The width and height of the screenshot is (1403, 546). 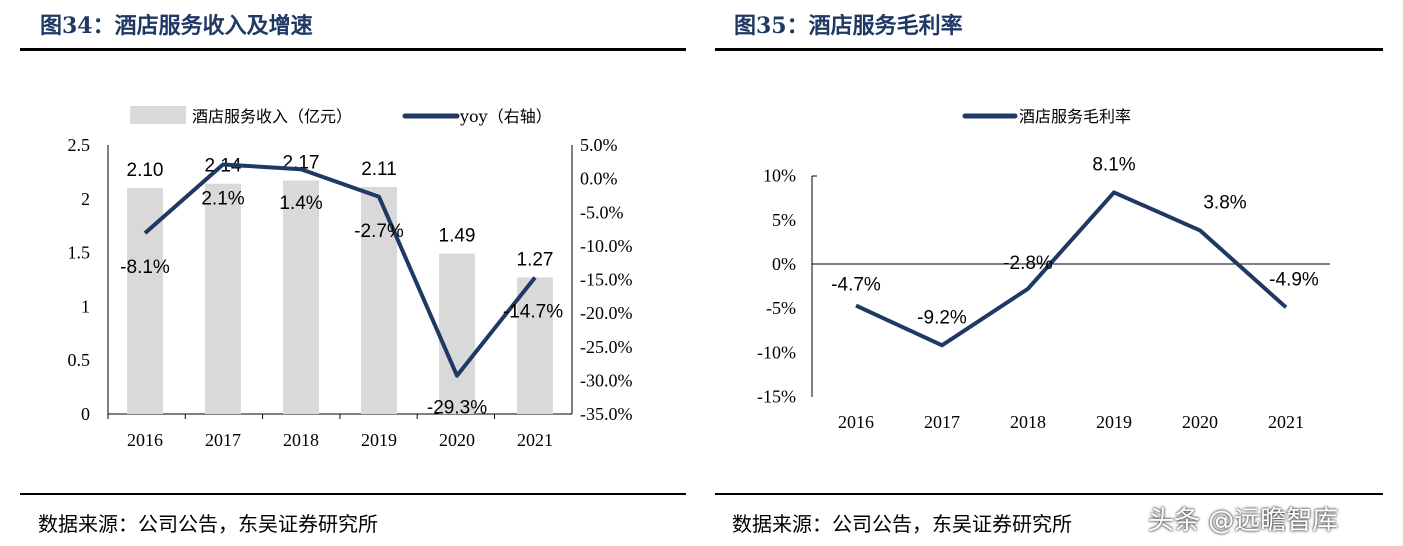 What do you see at coordinates (85, 414) in the screenshot?
I see `left-y-tick: 0` at bounding box center [85, 414].